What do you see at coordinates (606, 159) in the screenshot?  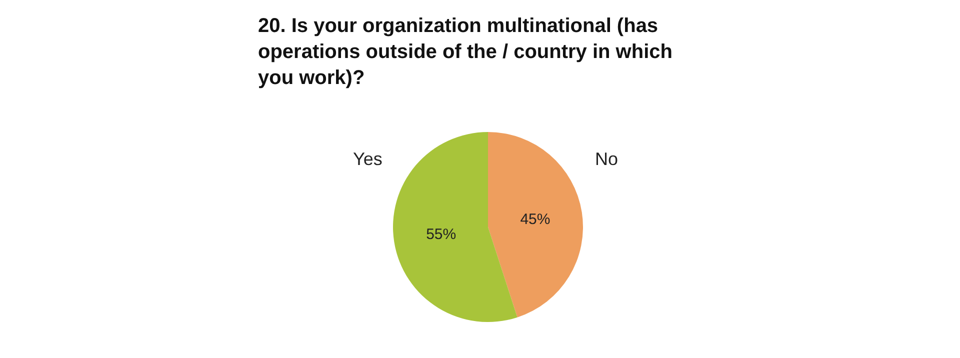 I see `slice-label: No` at bounding box center [606, 159].